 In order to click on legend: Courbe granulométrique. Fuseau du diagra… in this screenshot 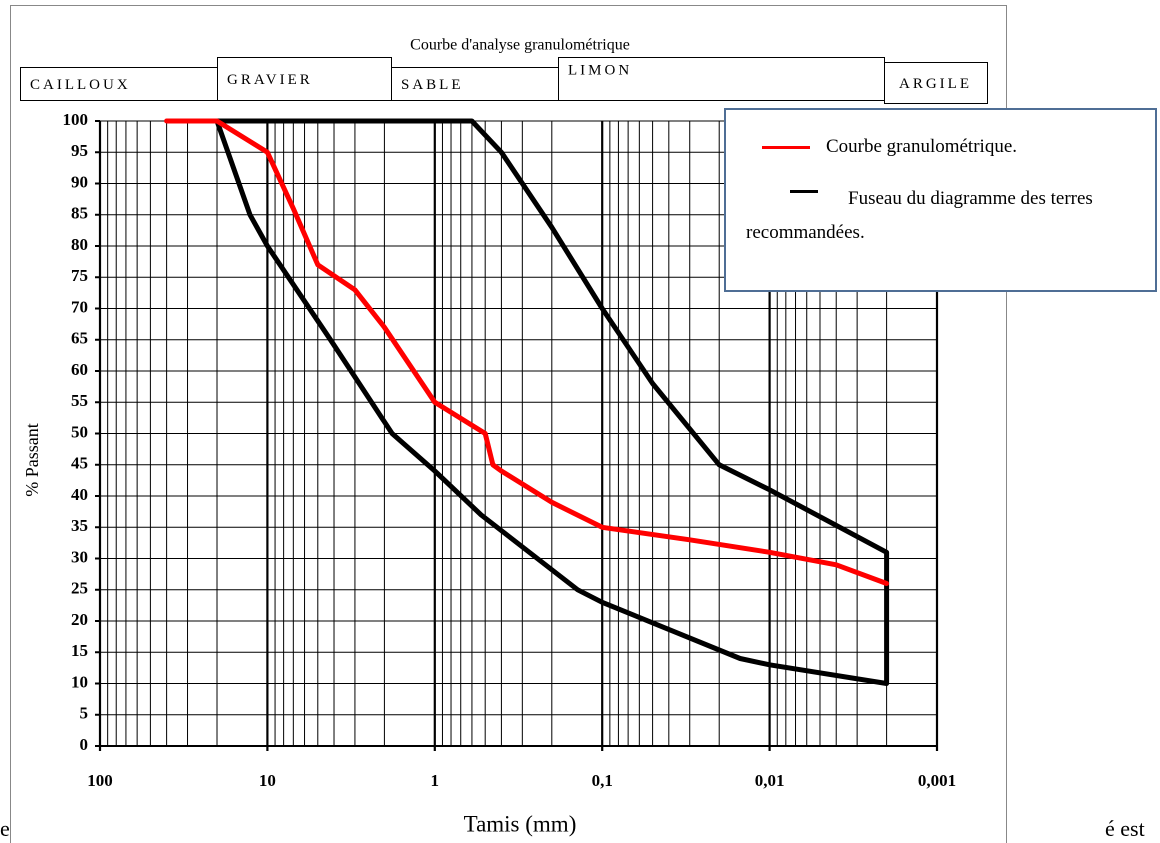, I will do `click(940, 200)`.